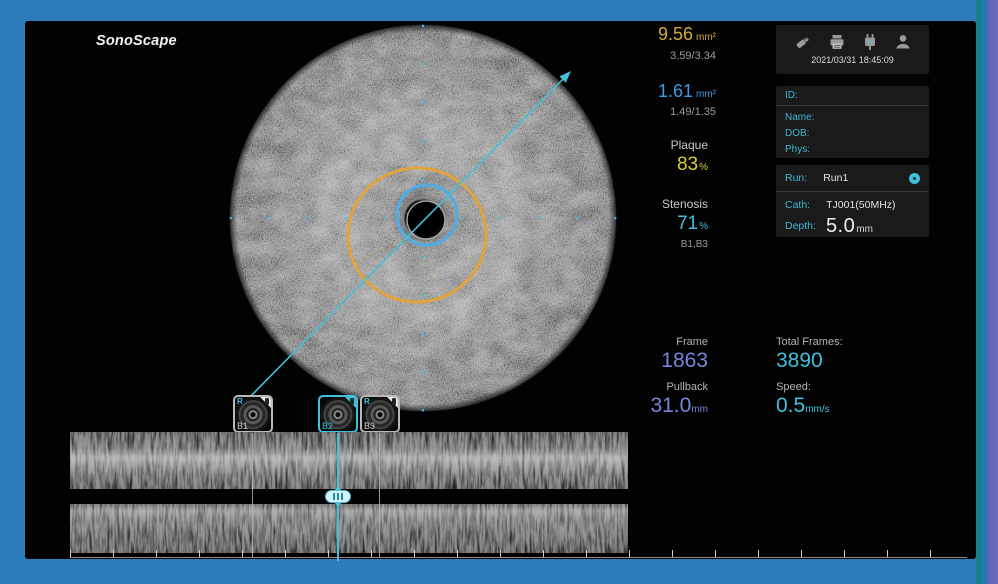 This screenshot has width=998, height=584. Describe the element at coordinates (797, 133) in the screenshot. I see `patient-dob-field: DOB:` at that location.